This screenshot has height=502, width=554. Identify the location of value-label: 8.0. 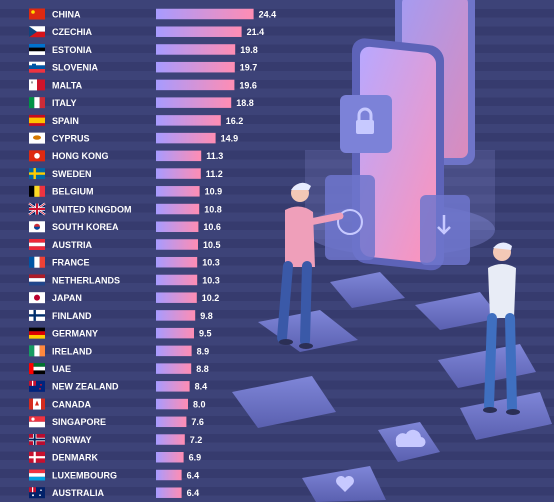
(199, 404).